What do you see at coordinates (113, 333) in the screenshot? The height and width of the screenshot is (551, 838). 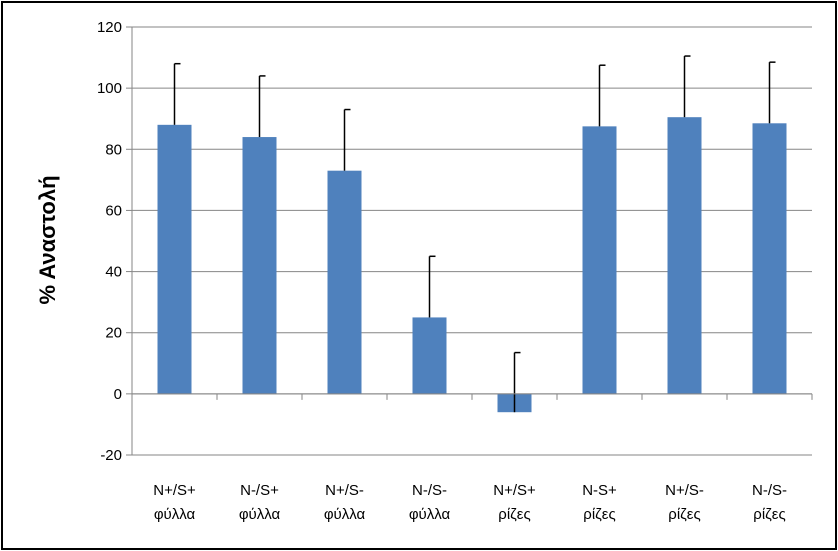 I see `y-tick-label: 20` at bounding box center [113, 333].